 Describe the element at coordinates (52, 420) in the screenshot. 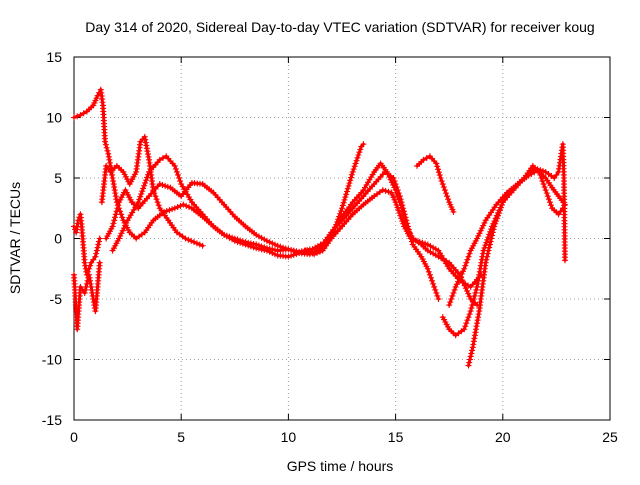

I see `y-tick-label: -15` at that location.